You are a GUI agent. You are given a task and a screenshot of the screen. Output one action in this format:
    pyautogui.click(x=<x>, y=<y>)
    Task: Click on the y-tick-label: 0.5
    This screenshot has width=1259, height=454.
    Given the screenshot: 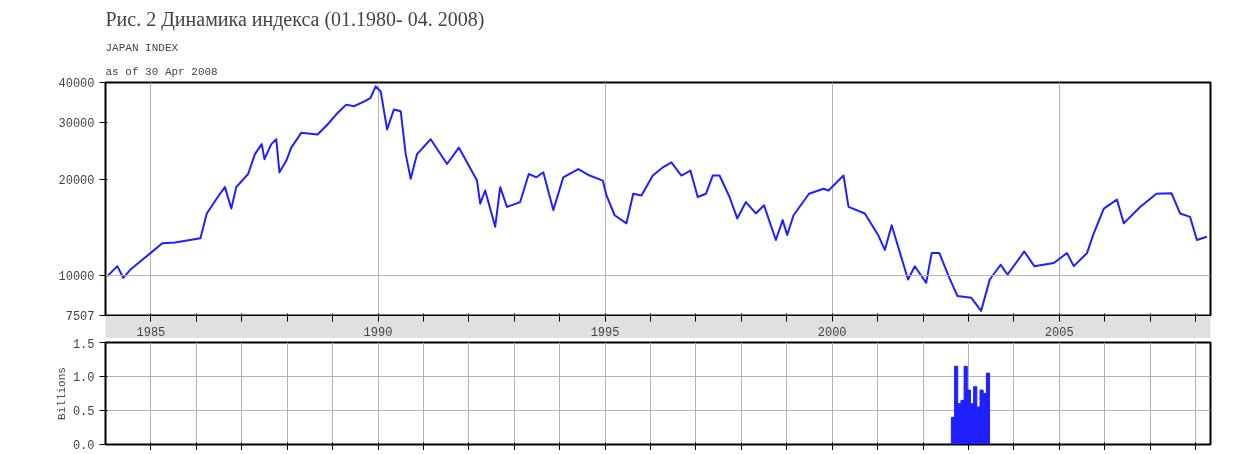 What is the action you would take?
    pyautogui.click(x=83, y=412)
    